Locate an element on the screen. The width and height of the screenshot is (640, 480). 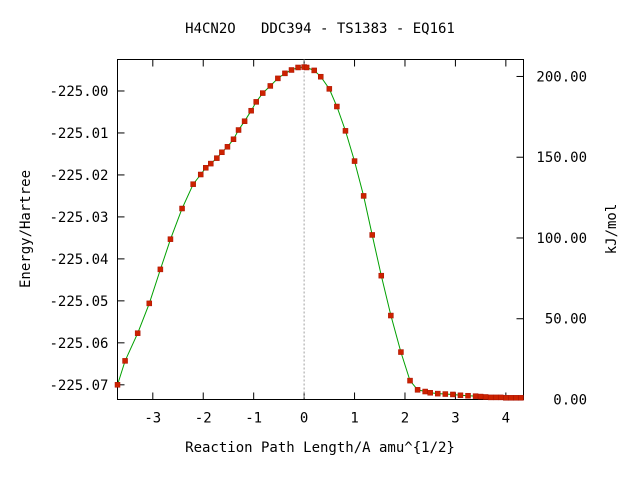
x-tick-label: -2 is located at coordinates (203, 419).